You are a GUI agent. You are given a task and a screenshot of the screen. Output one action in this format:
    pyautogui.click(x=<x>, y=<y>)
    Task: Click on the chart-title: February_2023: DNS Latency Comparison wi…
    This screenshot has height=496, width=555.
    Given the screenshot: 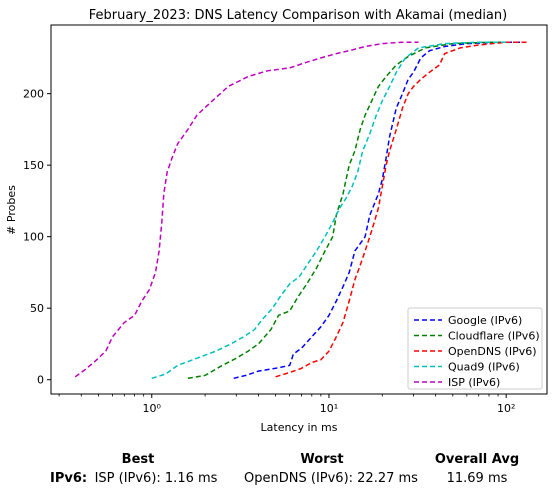 What is the action you would take?
    pyautogui.click(x=298, y=15)
    